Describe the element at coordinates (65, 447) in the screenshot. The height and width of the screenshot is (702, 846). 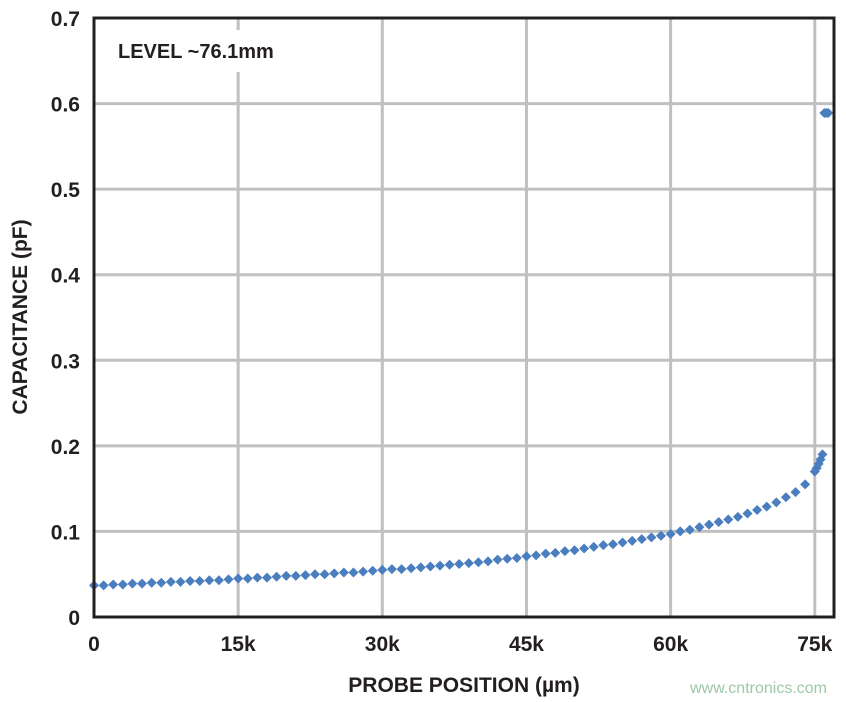
I see `y-tick-label: 0.2` at that location.